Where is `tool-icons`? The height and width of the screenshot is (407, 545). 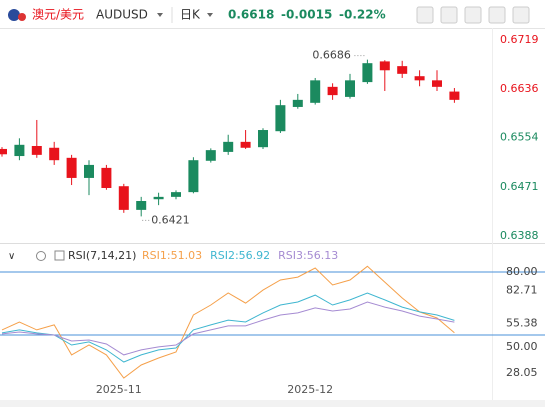
tool-icons is located at coordinates (473, 15).